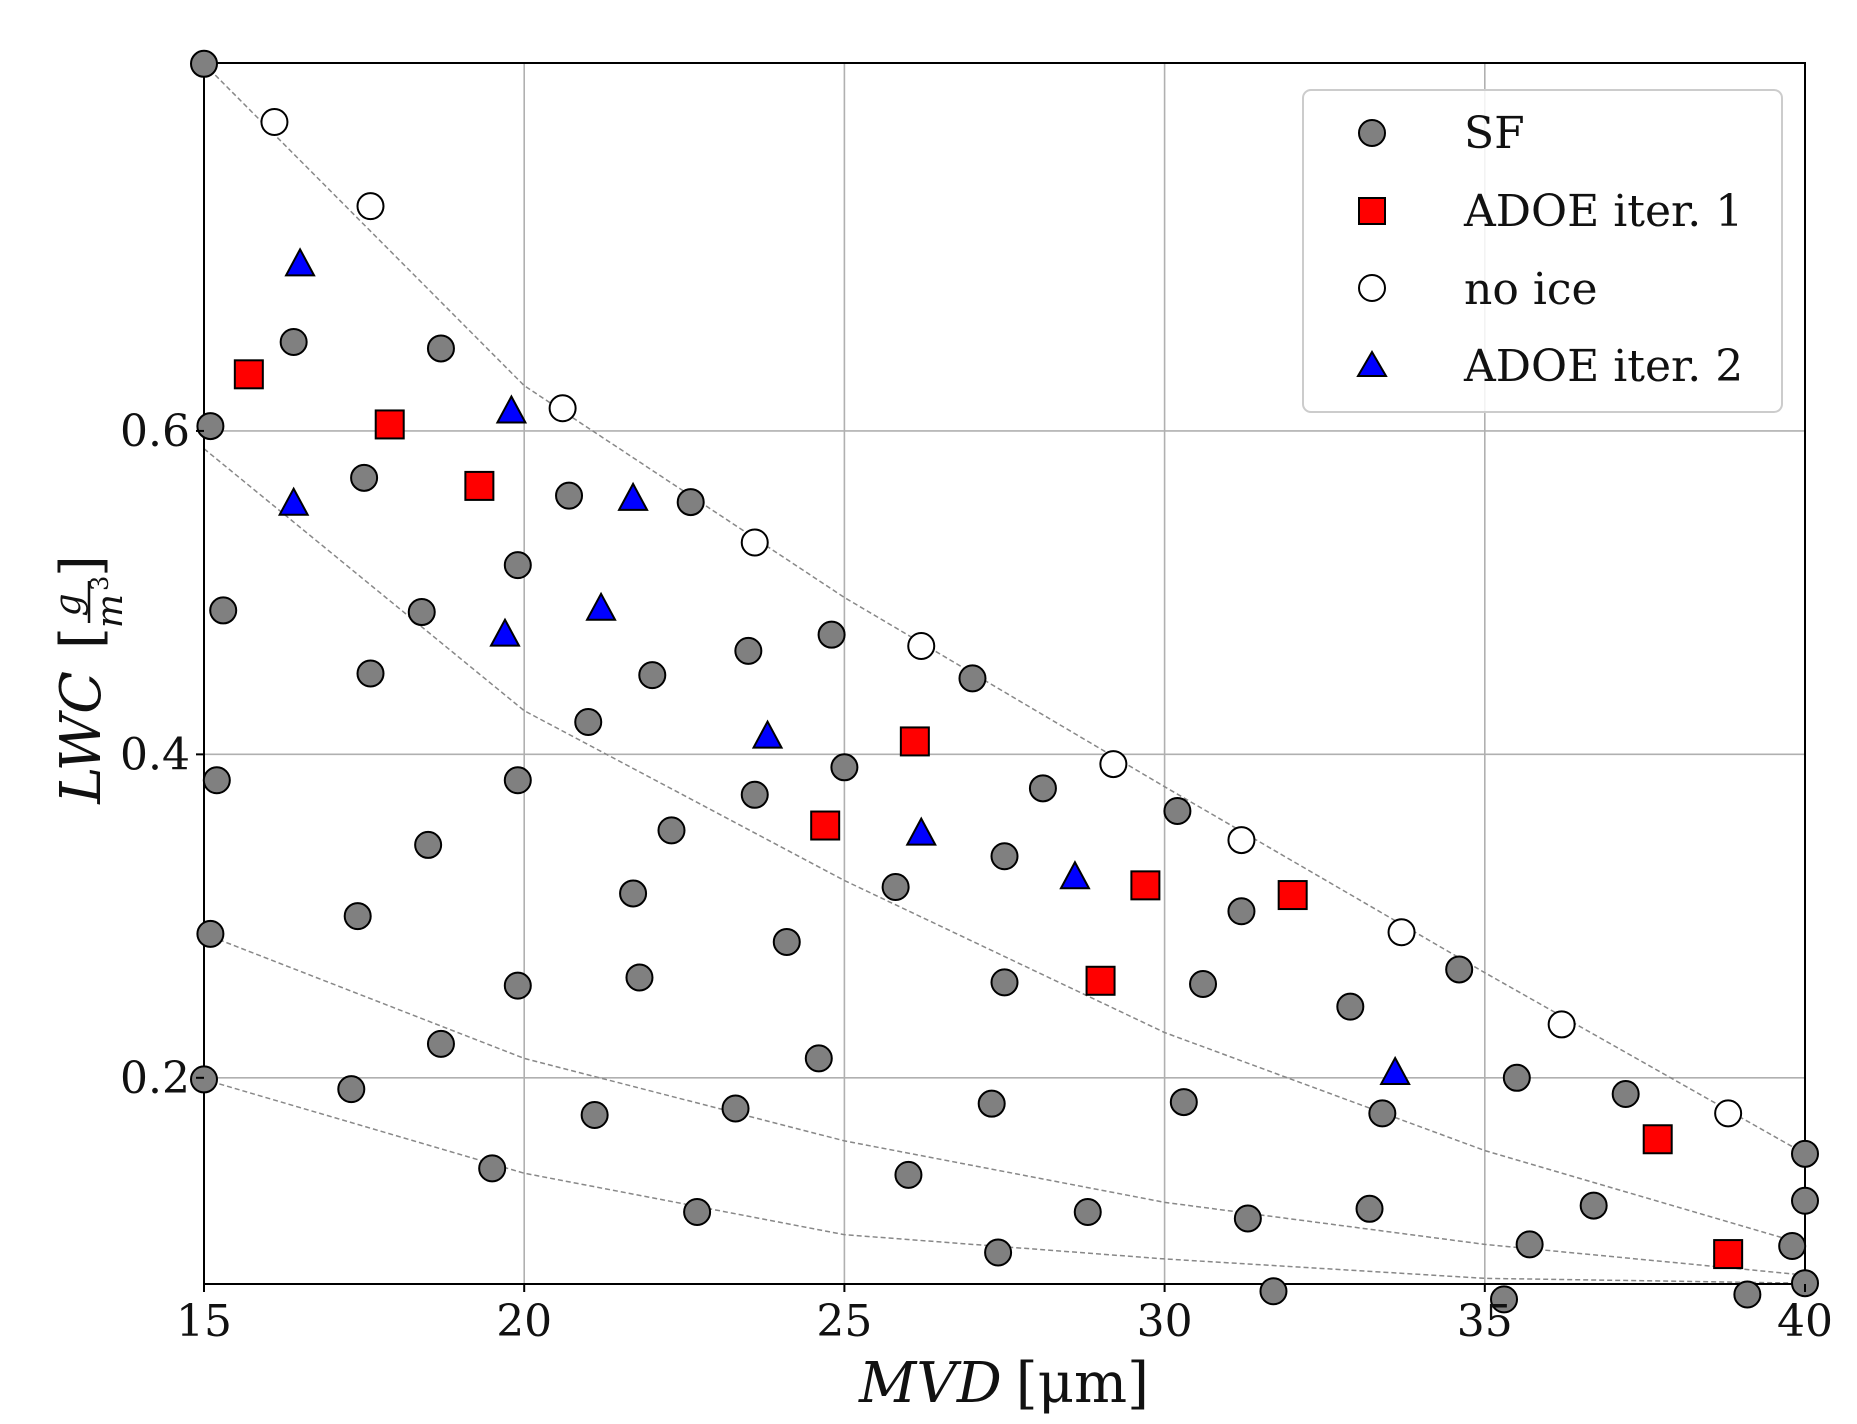 The width and height of the screenshot is (1857, 1424). Describe the element at coordinates (1372, 133) in the screenshot. I see `legend-sf-marker` at that location.